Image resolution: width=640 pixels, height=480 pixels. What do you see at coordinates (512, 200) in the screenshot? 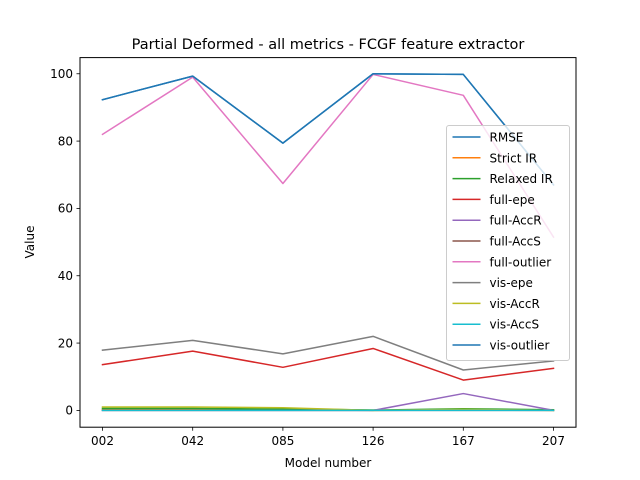
I see `legend-label: full-epe` at bounding box center [512, 200].